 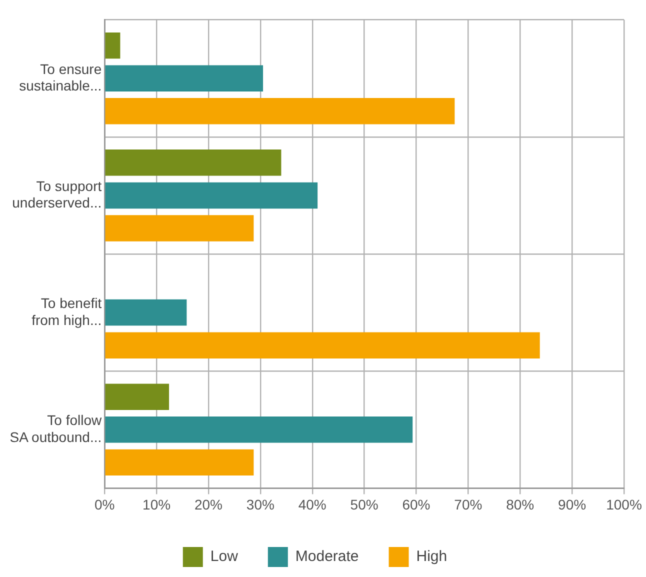 I want to click on x-tick-label: 10%, so click(x=156, y=504).